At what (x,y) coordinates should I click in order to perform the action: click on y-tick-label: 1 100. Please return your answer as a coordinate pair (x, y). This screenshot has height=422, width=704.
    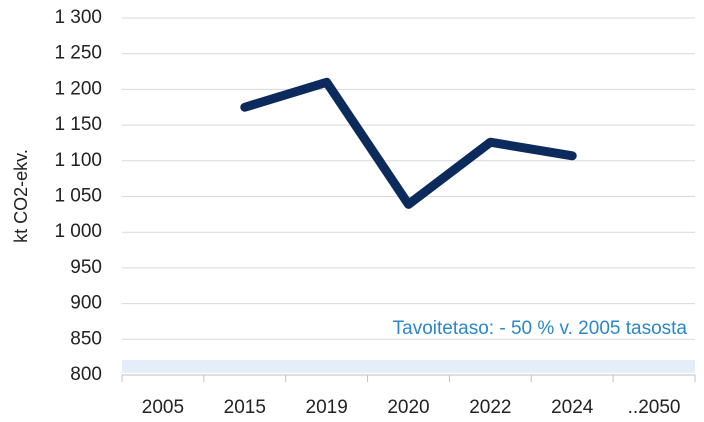
    Looking at the image, I should click on (78, 160).